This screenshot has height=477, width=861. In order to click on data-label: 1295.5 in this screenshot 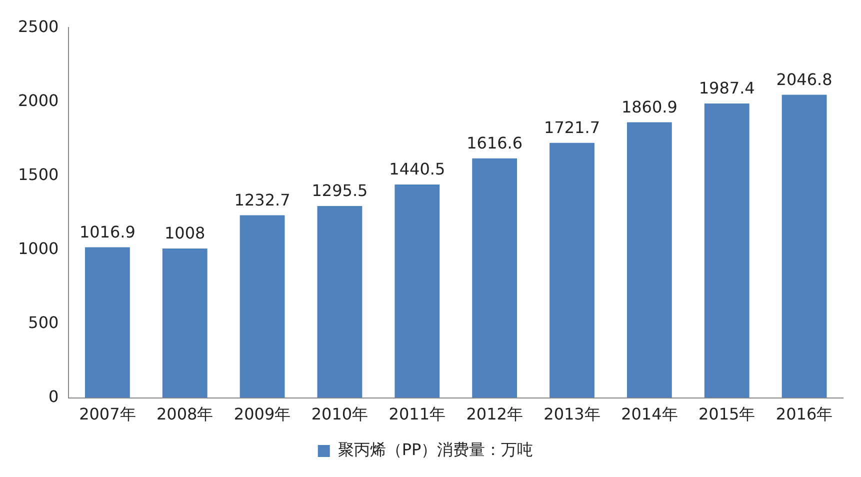, I will do `click(340, 190)`.